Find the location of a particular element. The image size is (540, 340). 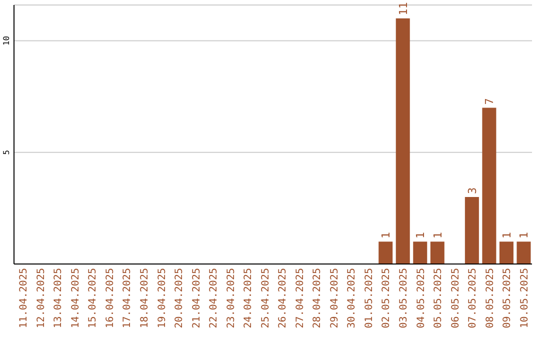

x-tick-label: 16.04.2025 is located at coordinates (110, 298).